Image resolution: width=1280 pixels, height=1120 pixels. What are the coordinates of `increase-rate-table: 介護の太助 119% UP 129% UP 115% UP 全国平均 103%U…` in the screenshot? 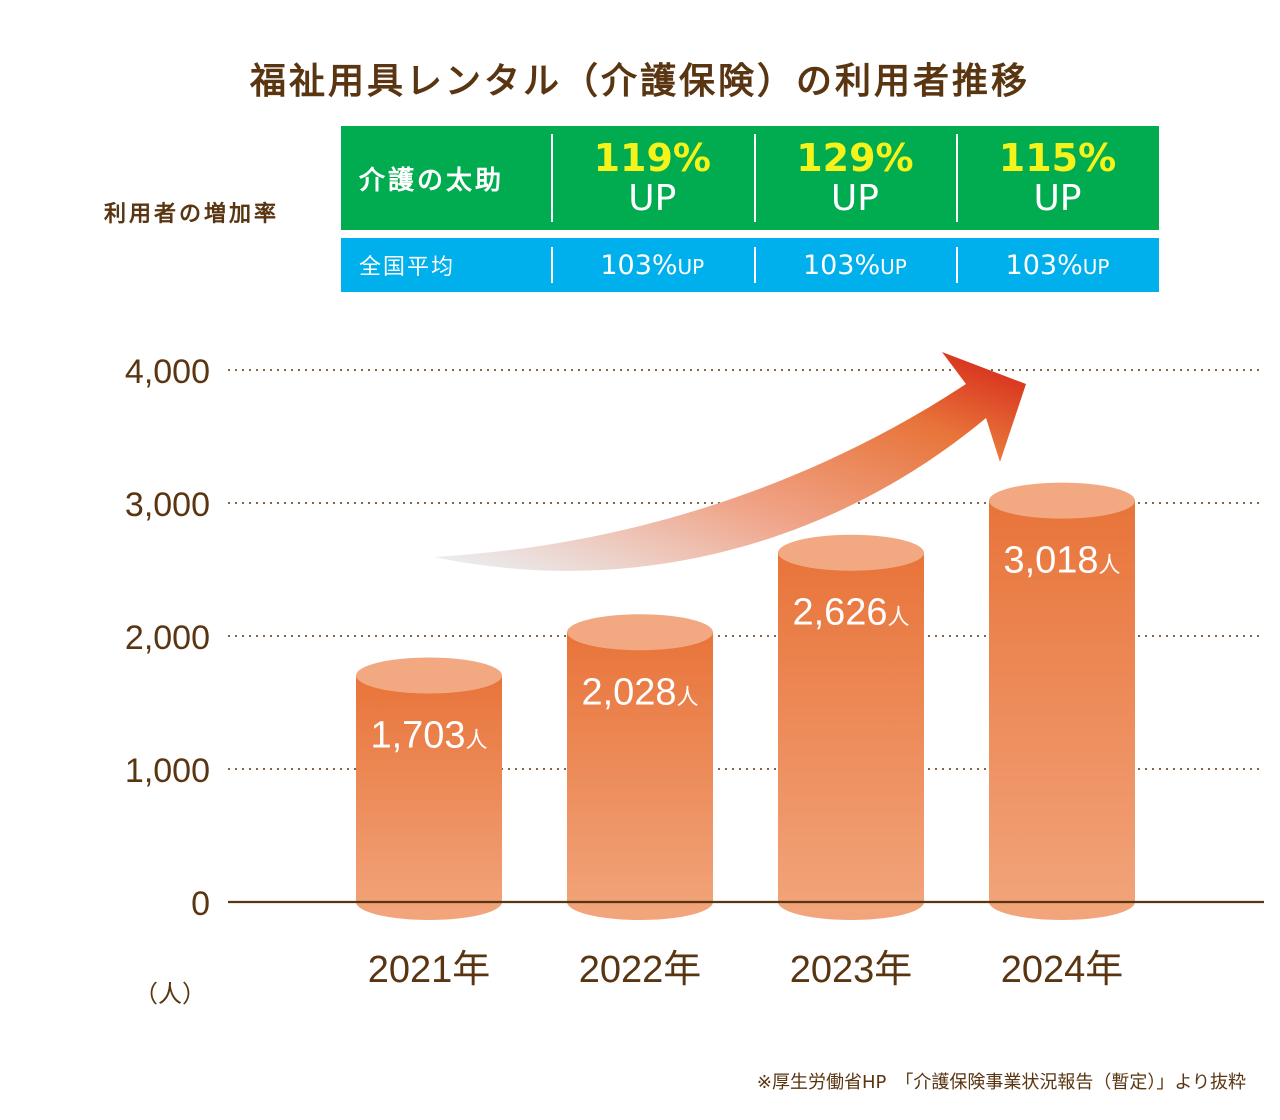 It's located at (750, 209).